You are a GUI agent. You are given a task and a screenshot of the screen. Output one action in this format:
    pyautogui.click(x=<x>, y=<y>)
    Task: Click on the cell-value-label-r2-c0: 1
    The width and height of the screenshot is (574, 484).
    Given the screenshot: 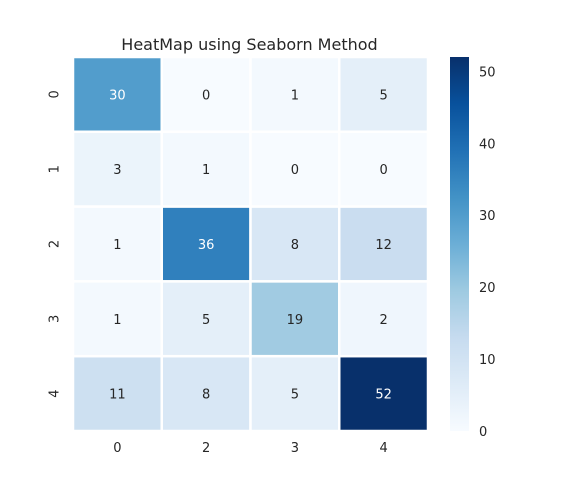 What is the action you would take?
    pyautogui.click(x=117, y=245)
    